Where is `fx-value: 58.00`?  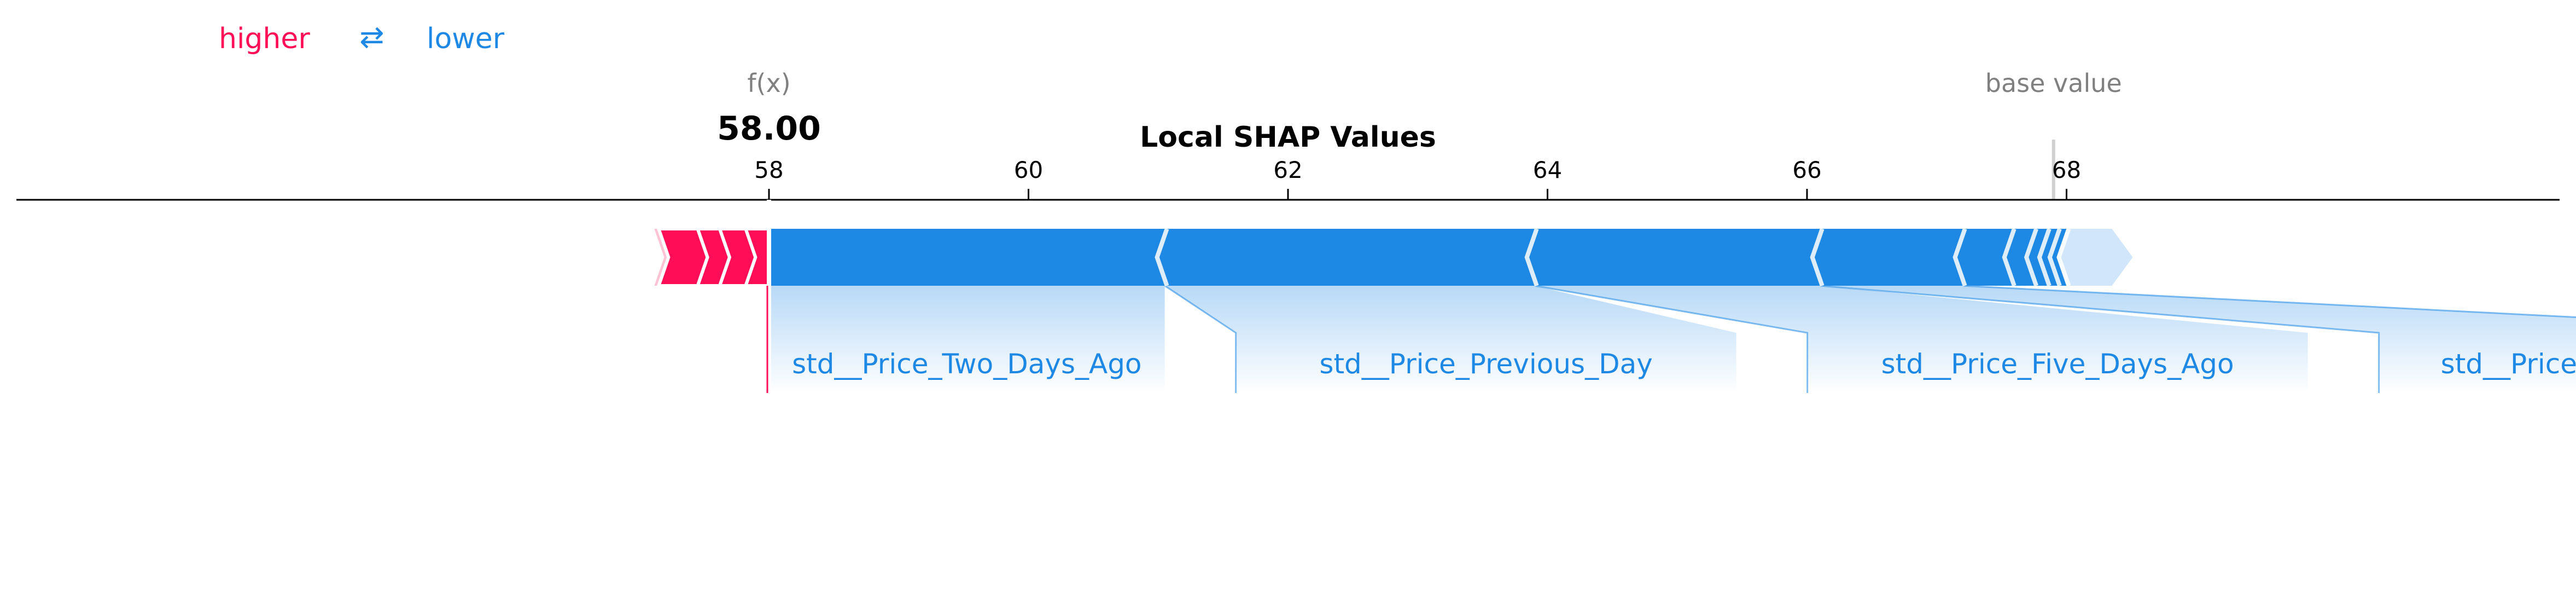
fx-value: 58.00 is located at coordinates (769, 128).